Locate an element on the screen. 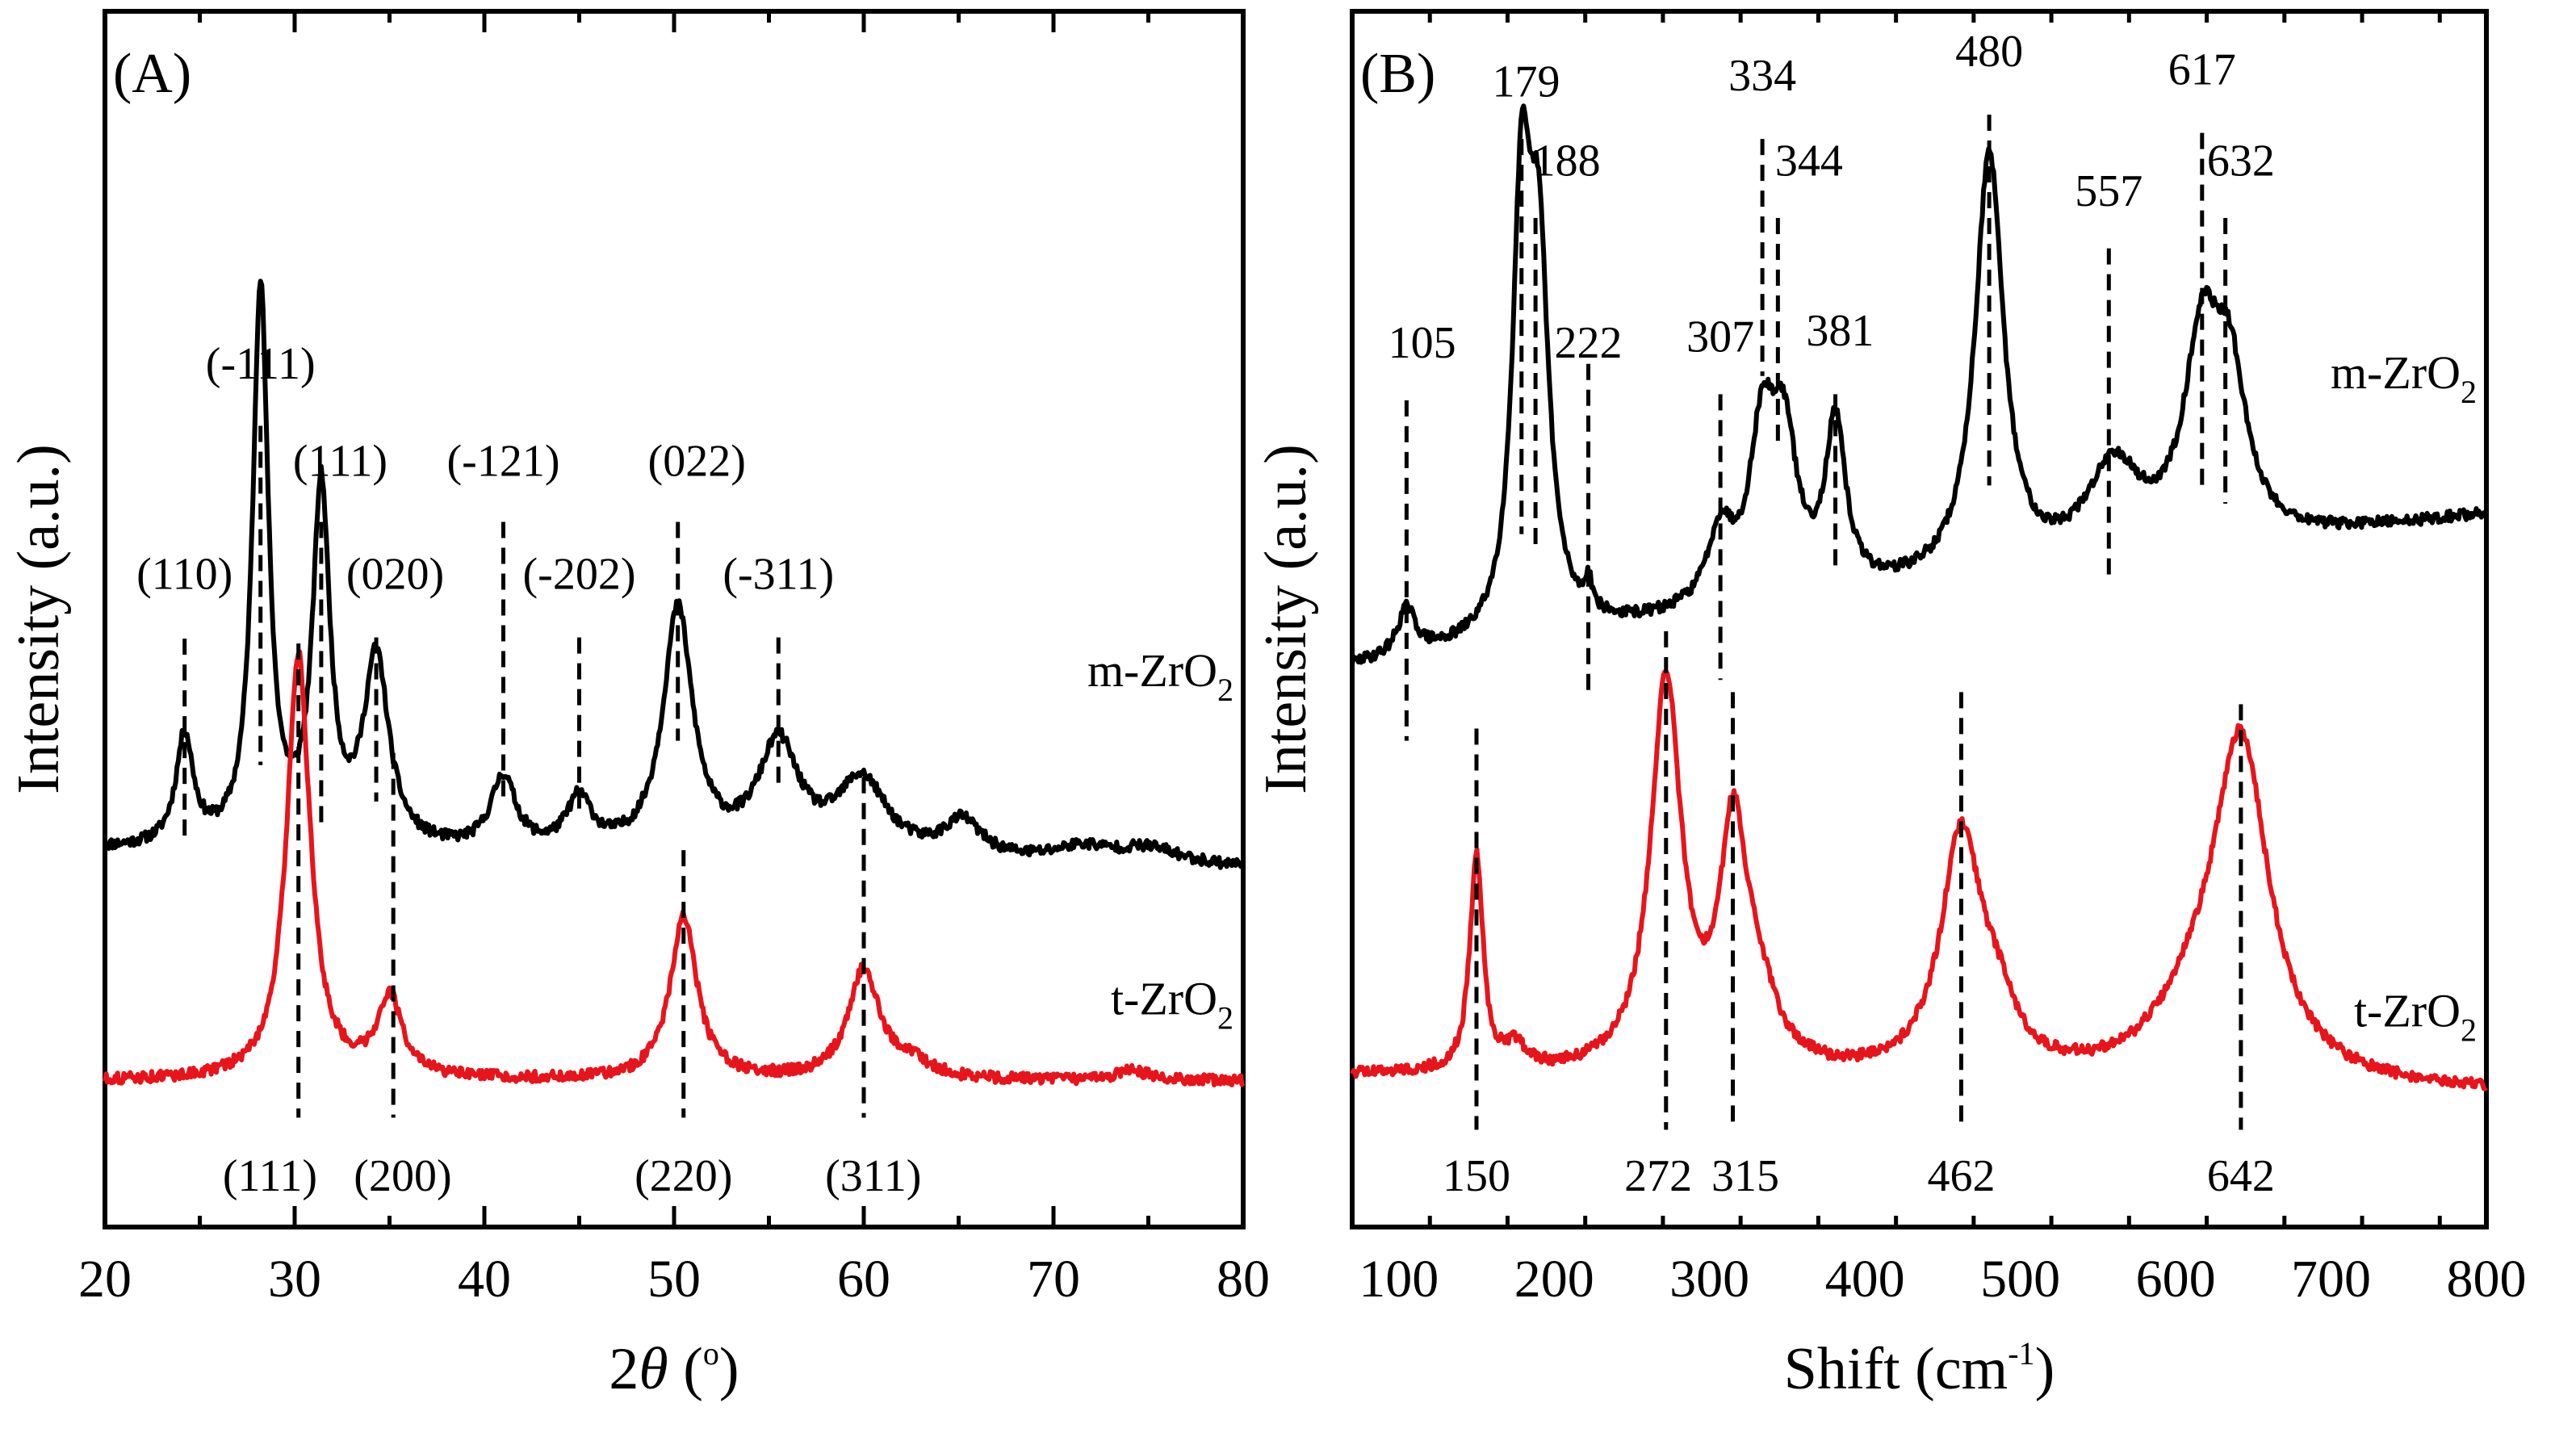 This screenshot has width=2576, height=1445. x-tick-label: 70 is located at coordinates (1053, 1279).